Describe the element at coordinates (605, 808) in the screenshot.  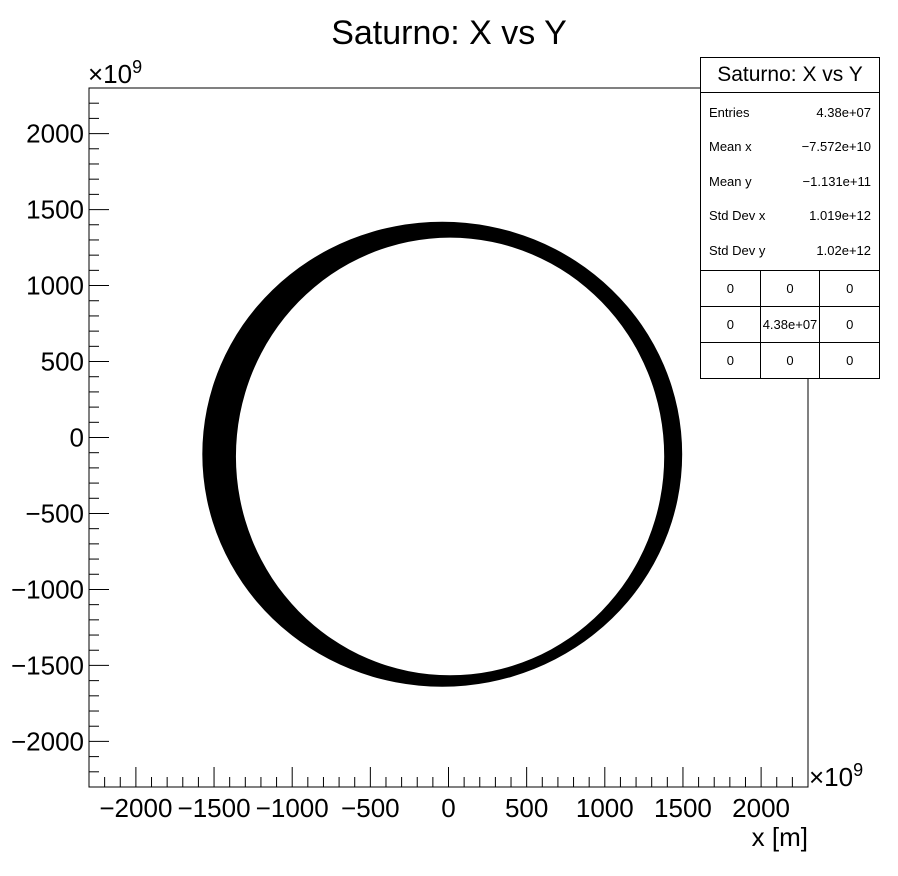
I see `x-tick-label: 1000` at that location.